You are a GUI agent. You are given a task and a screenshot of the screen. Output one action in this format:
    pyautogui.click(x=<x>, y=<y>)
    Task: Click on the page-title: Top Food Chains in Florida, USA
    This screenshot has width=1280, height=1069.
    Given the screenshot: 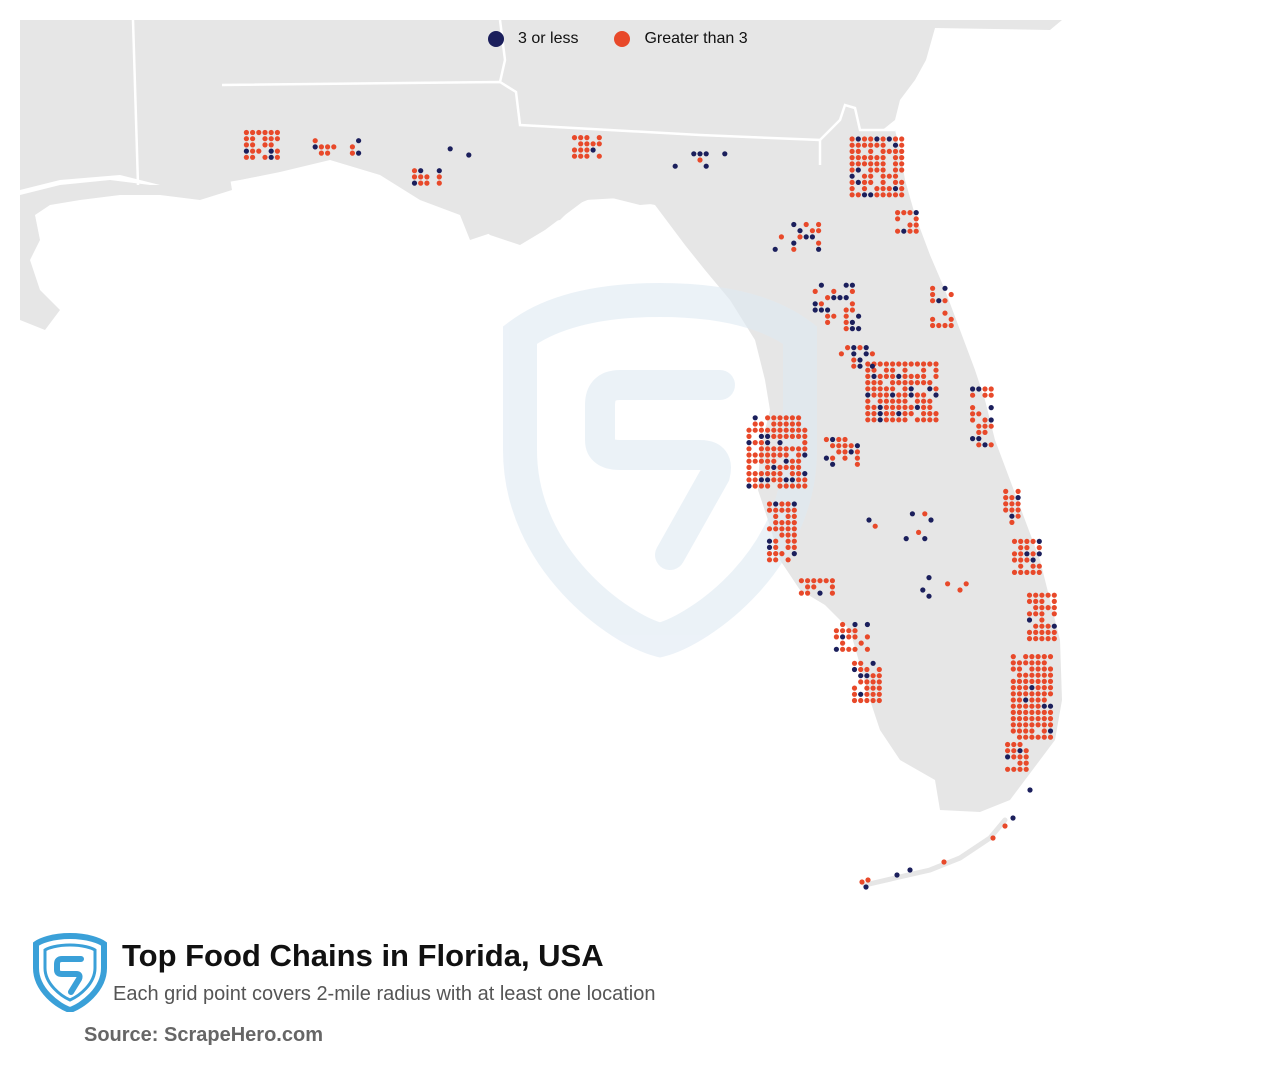 What is the action you would take?
    pyautogui.click(x=363, y=955)
    